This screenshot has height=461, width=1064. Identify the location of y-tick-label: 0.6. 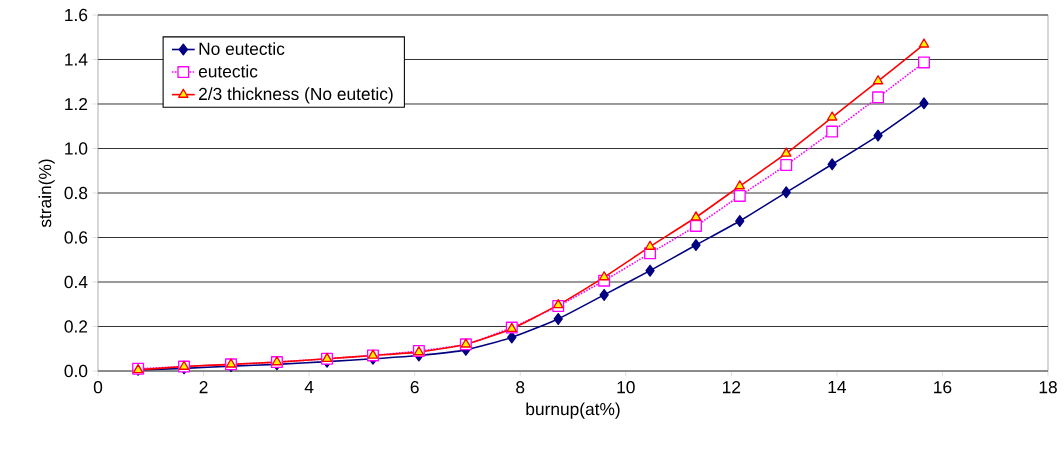
(76, 237).